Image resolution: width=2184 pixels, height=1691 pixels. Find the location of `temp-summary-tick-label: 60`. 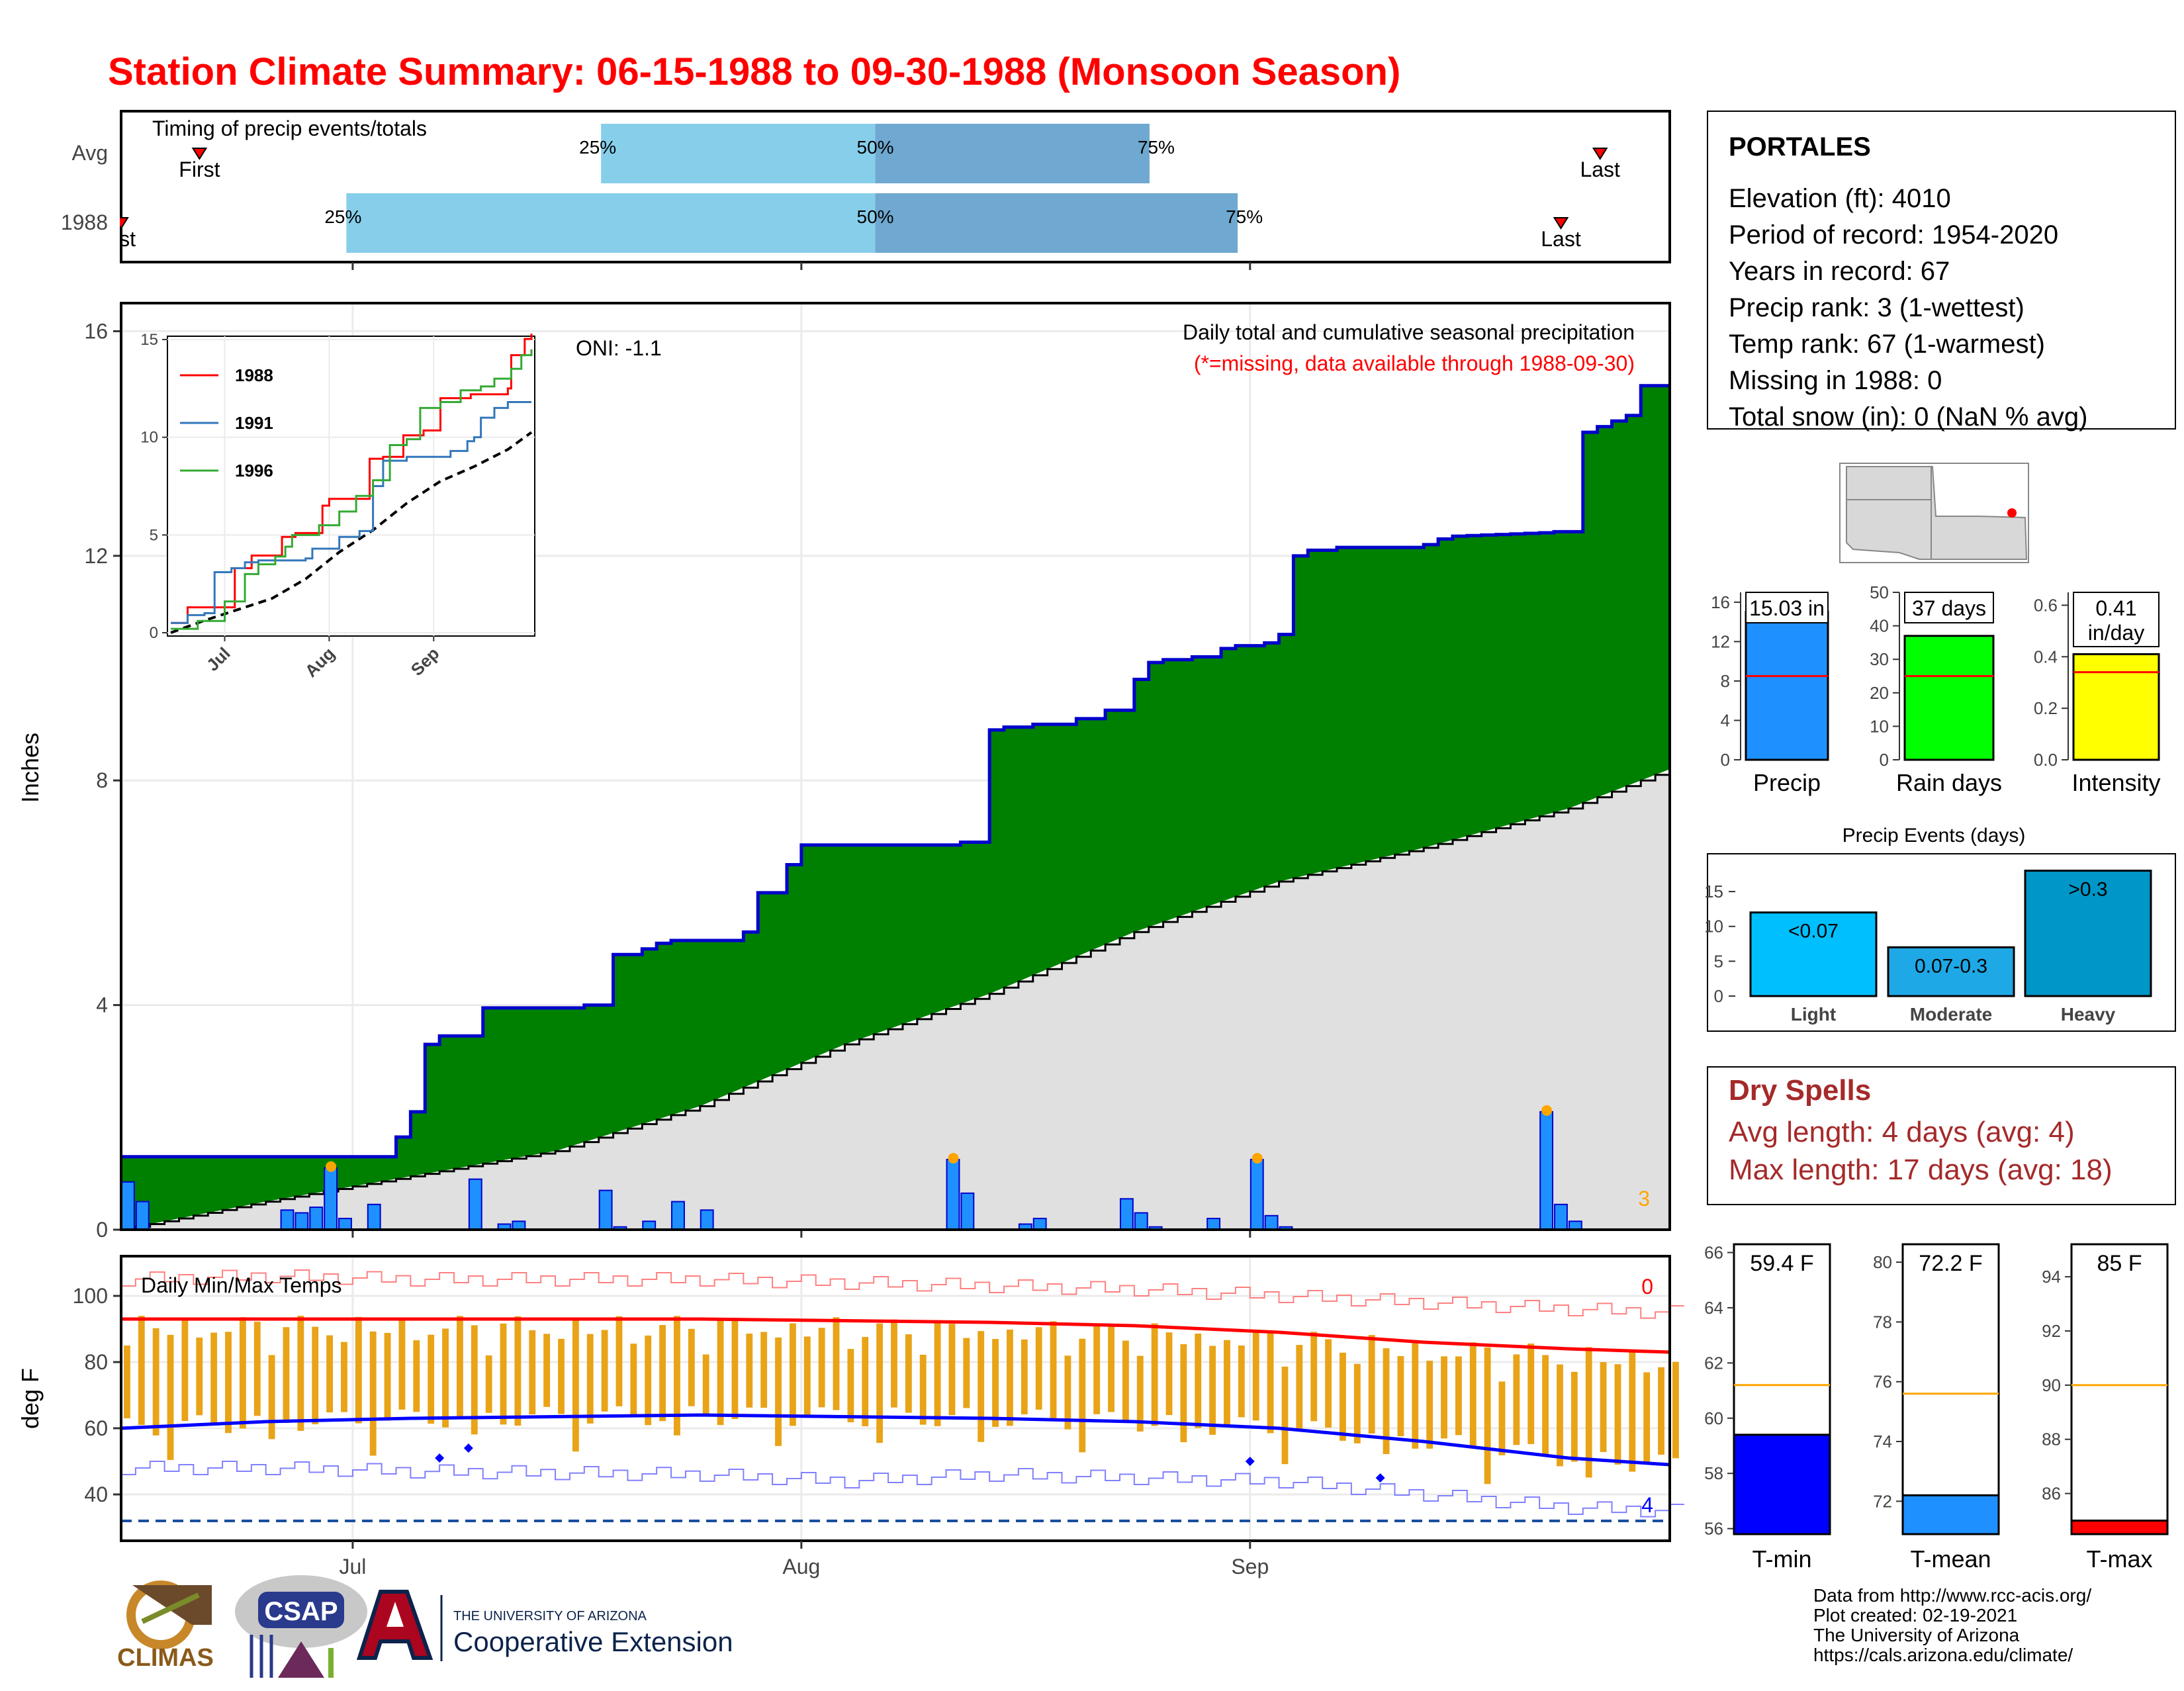

temp-summary-tick-label: 60 is located at coordinates (1713, 1418).